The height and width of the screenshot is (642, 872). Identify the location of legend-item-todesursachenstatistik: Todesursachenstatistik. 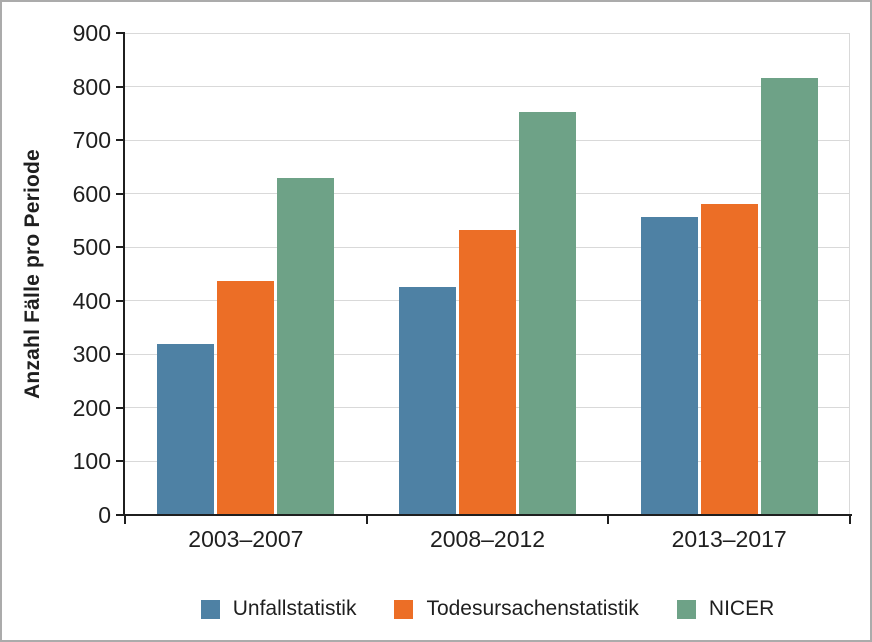
(516, 608).